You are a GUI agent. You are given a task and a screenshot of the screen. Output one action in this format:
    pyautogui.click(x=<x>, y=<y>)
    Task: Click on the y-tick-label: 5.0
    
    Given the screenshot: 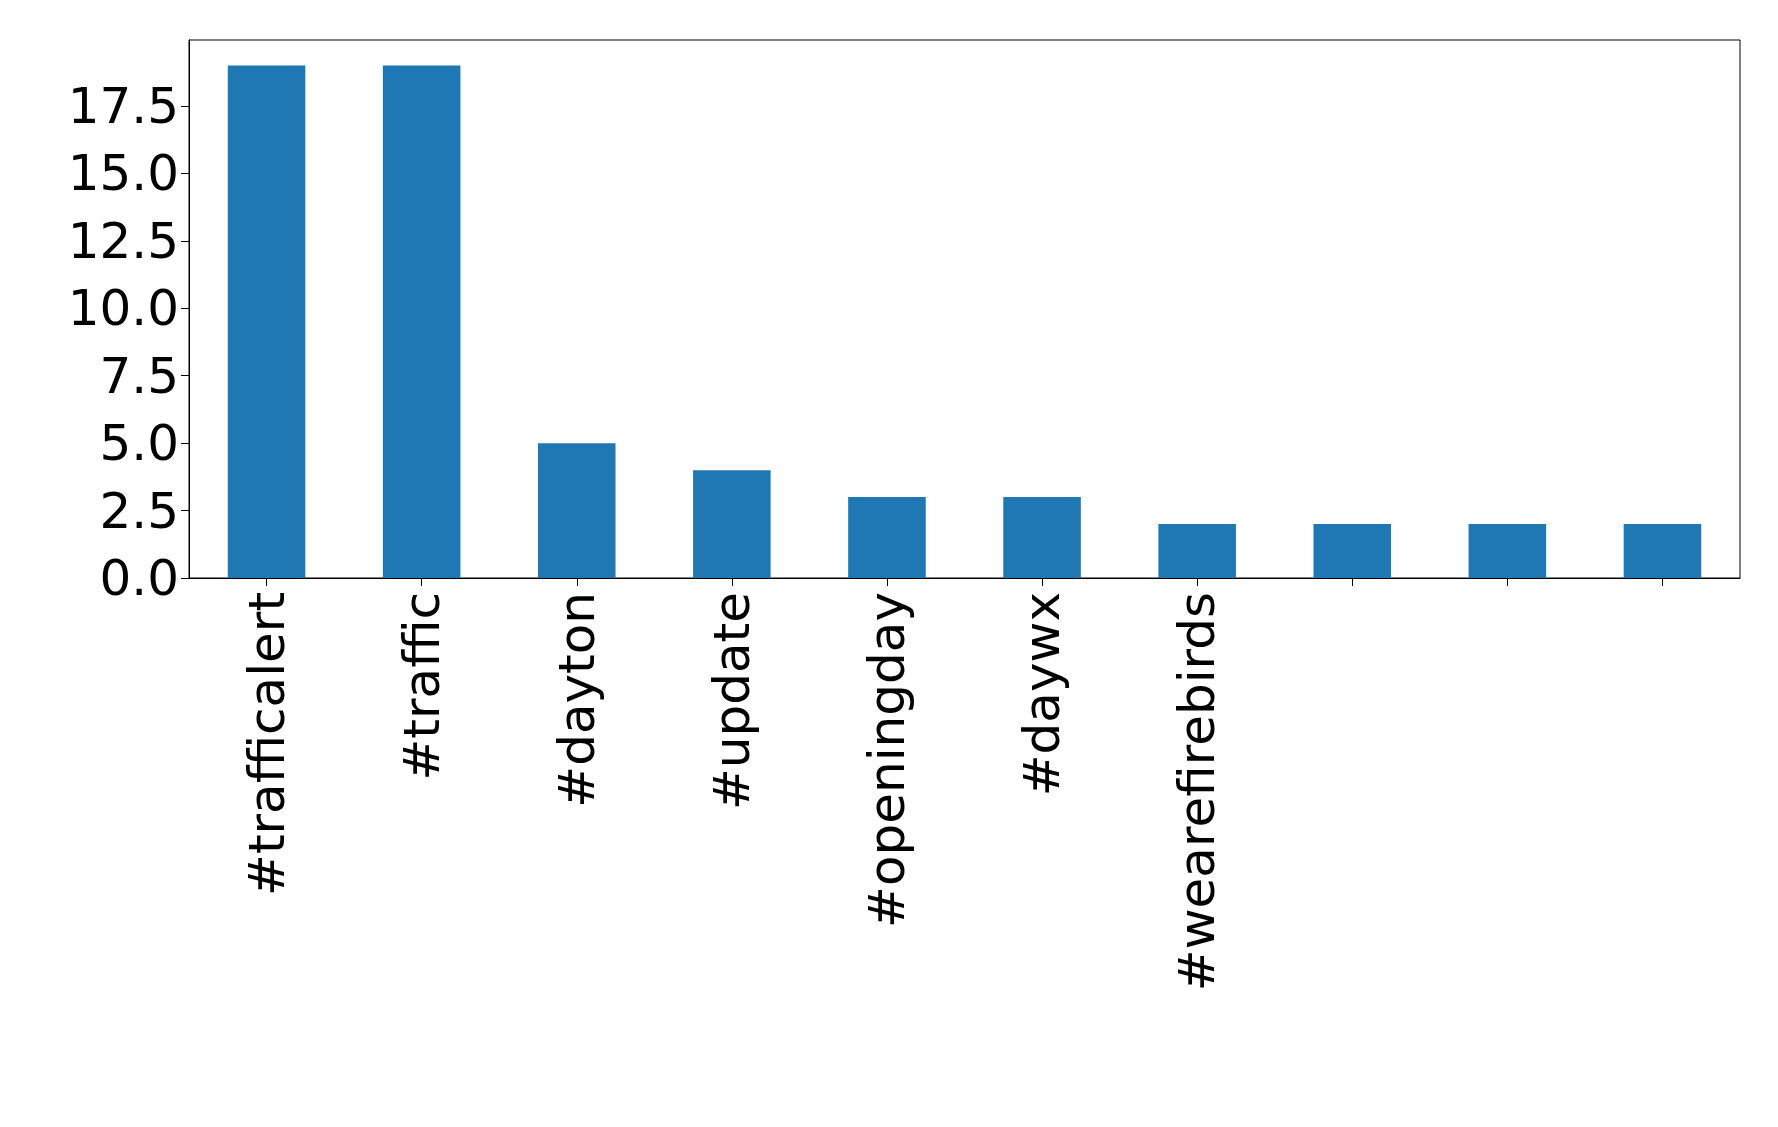 What is the action you would take?
    pyautogui.click(x=139, y=443)
    